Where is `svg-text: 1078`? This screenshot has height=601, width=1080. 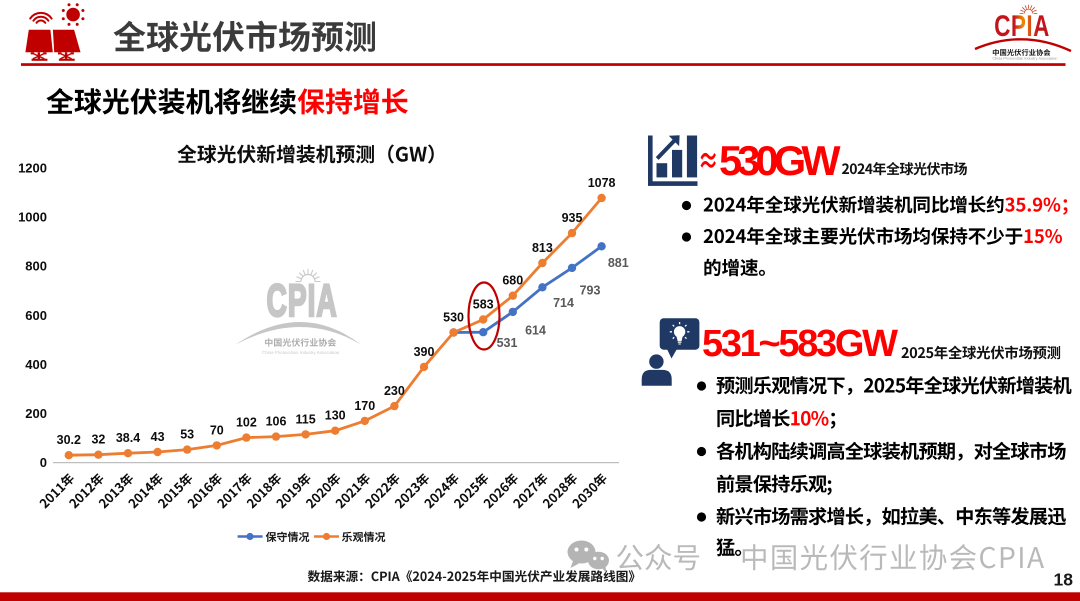 svg-text: 1078 is located at coordinates (602, 183).